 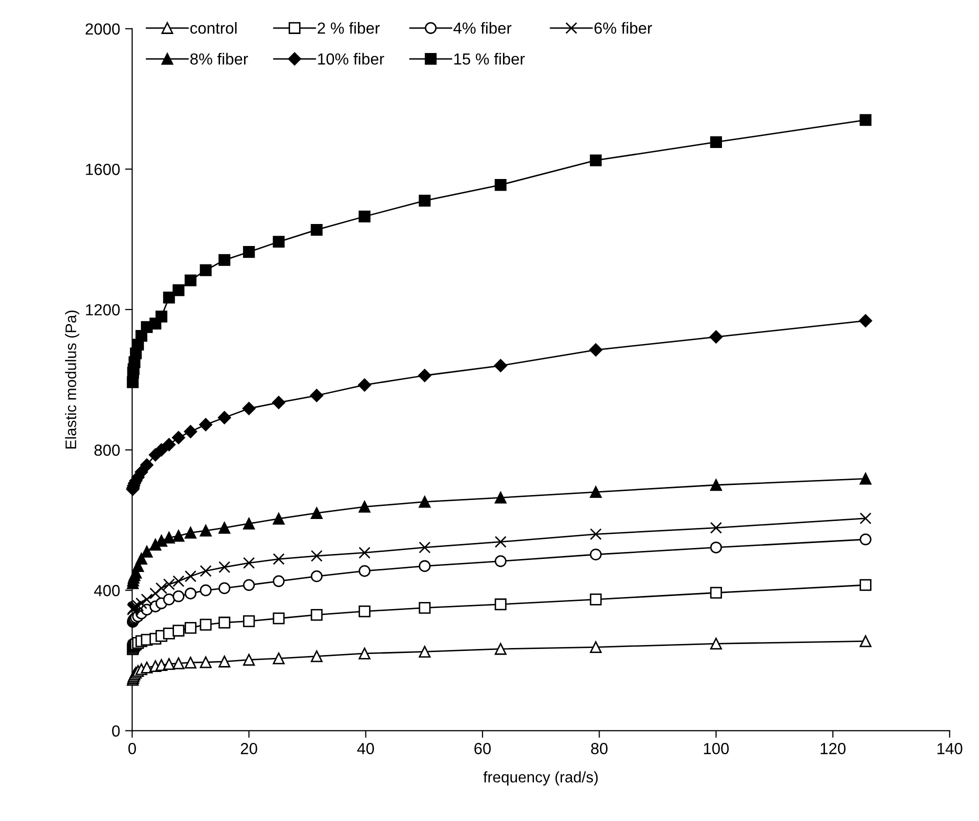 I want to click on legend-label: 6% fiber, so click(x=623, y=28).